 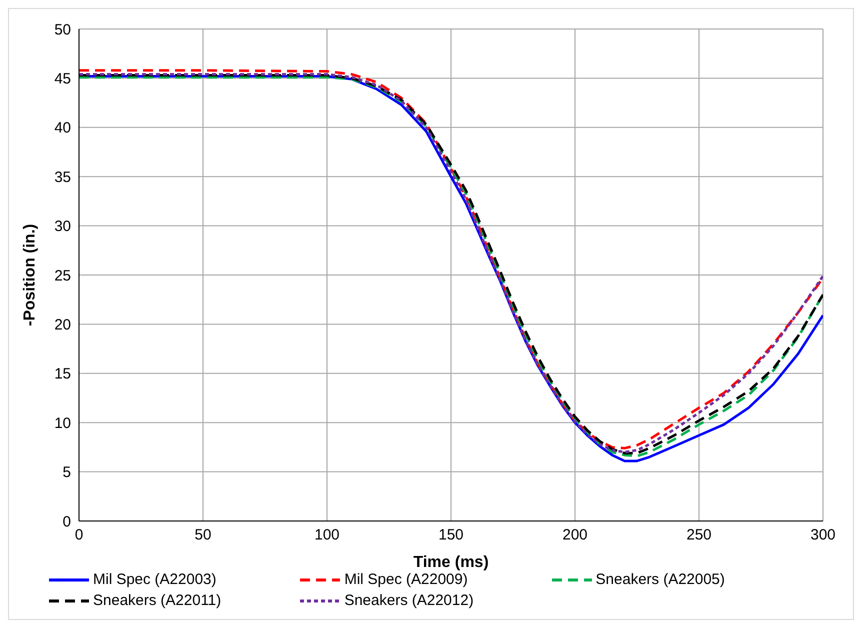 I want to click on y-axis-title: -Position (in.), so click(x=30, y=275).